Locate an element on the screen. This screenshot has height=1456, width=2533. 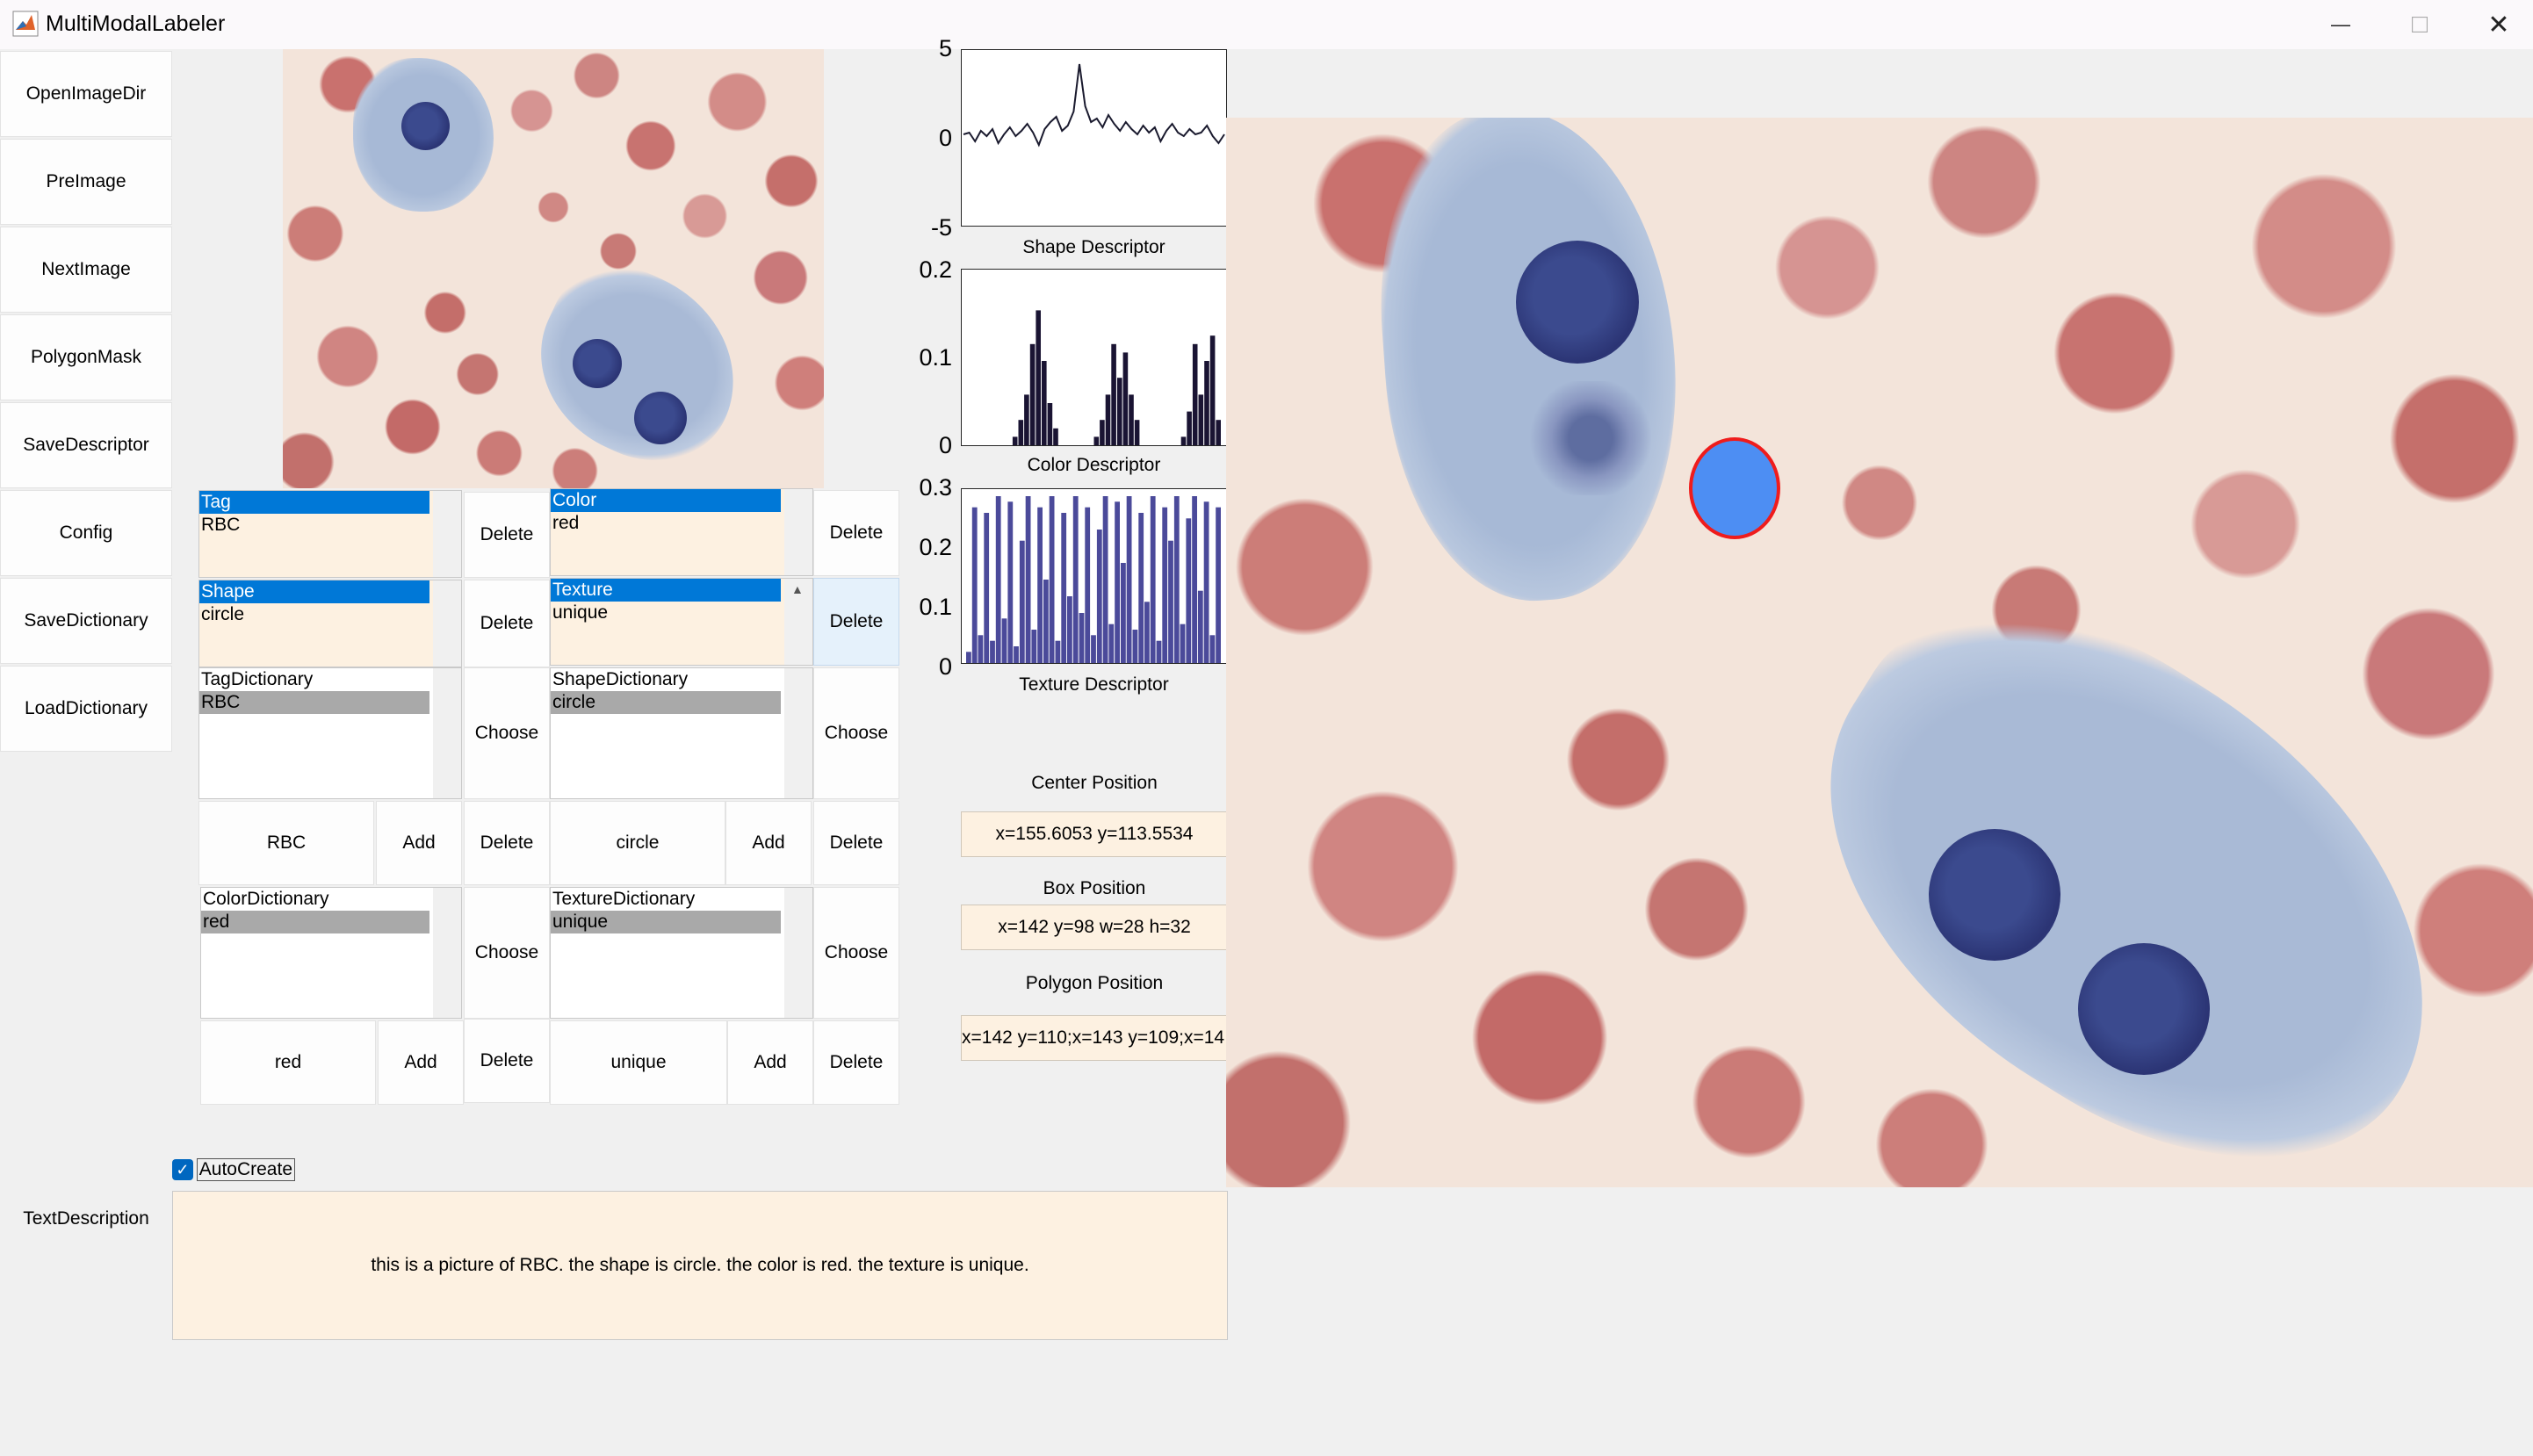
color-delete-button: Delete is located at coordinates (856, 533).